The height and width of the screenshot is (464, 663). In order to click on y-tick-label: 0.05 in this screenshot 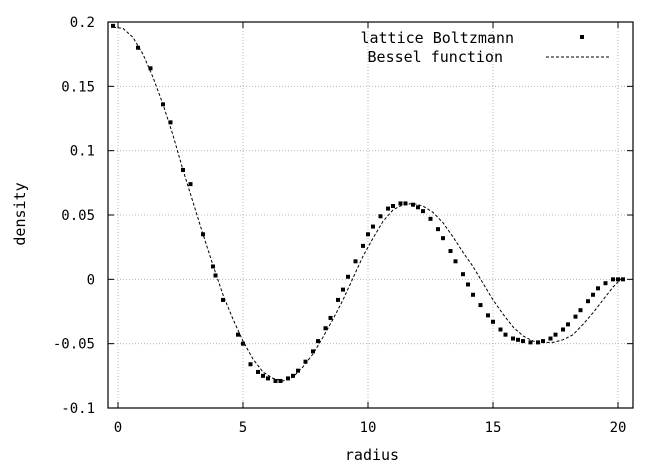, I will do `click(78, 216)`.